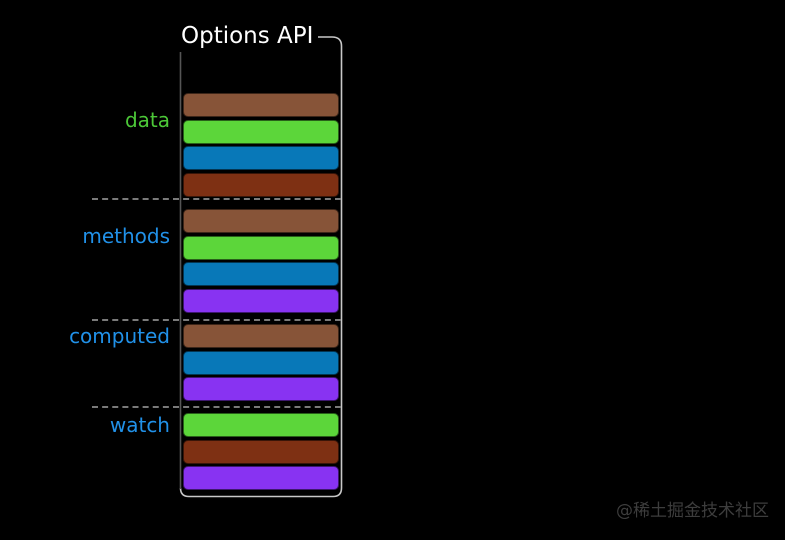  Describe the element at coordinates (261, 336) in the screenshot. I see `computed-bar-sienna` at that location.